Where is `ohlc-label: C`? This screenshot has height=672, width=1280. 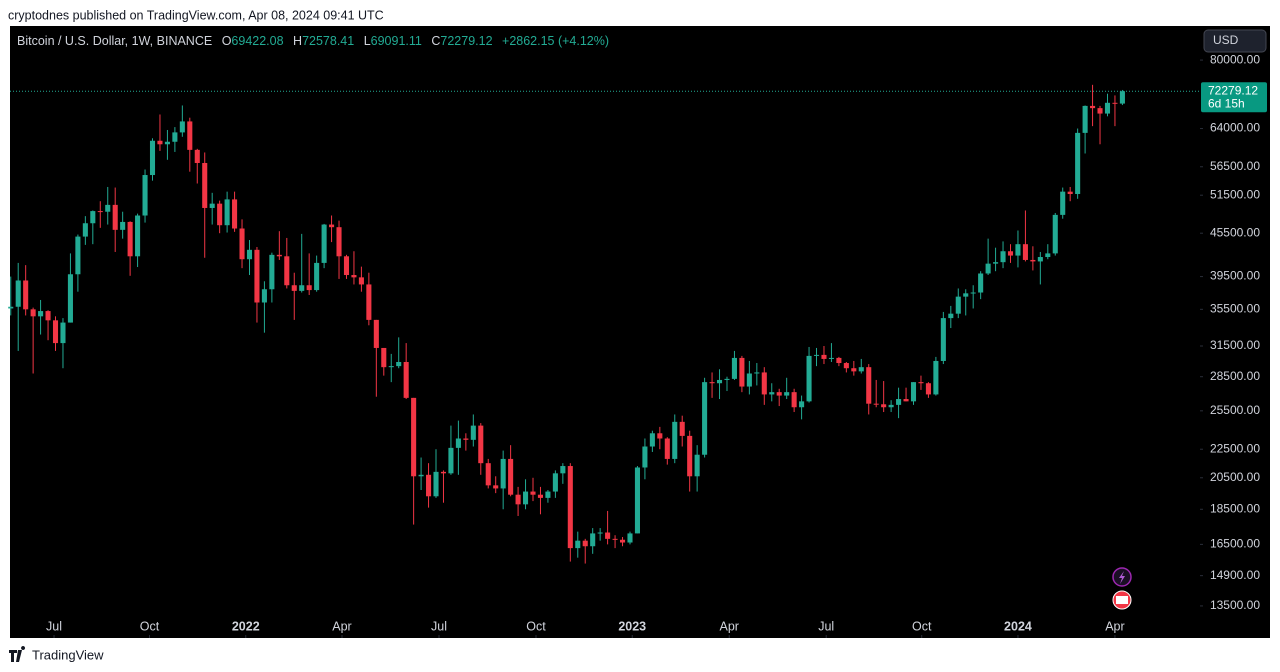
ohlc-label: C is located at coordinates (435, 41).